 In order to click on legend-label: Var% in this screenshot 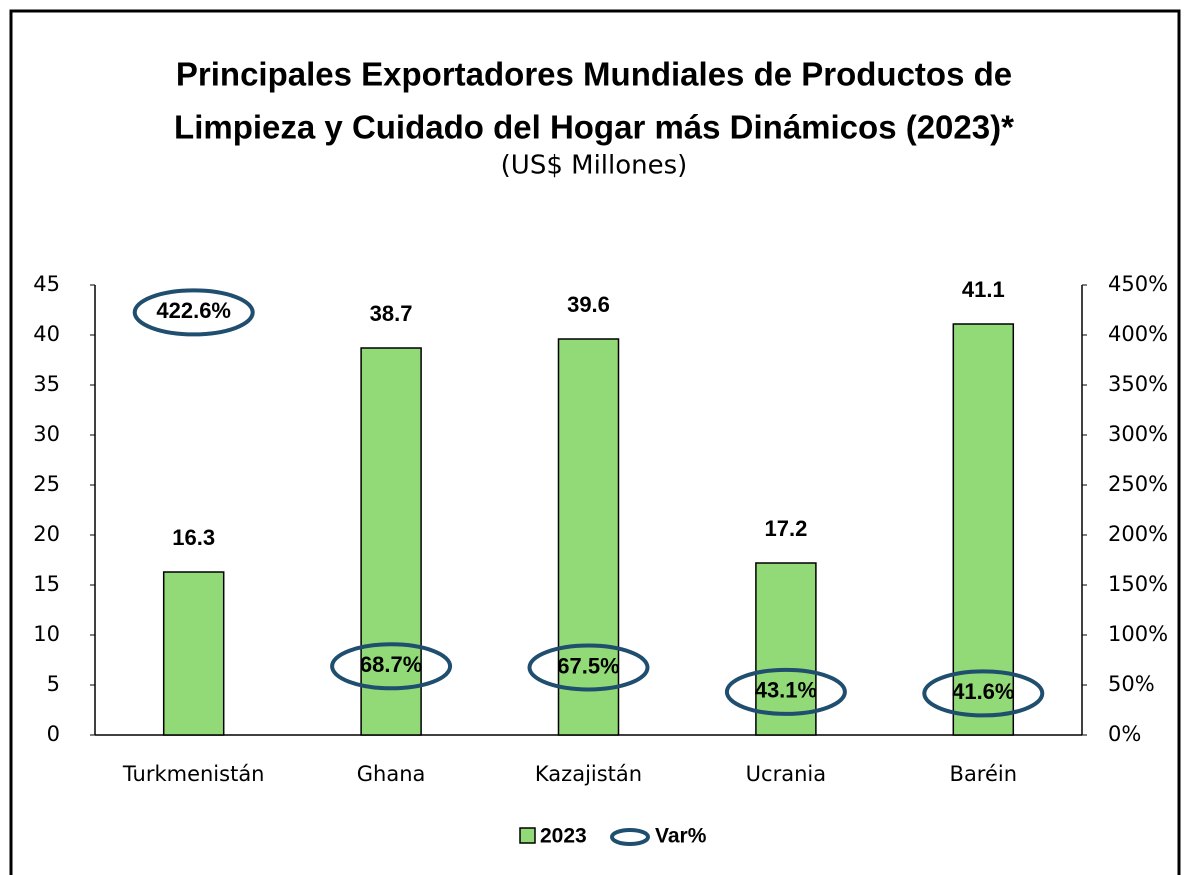, I will do `click(681, 836)`.